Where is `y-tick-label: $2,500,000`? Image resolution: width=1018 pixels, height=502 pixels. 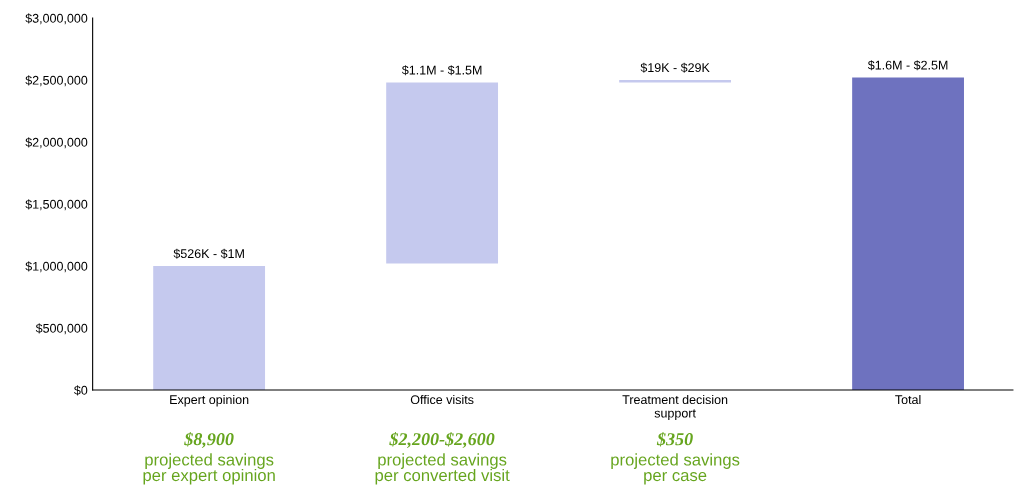 y-tick-label: $2,500,000 is located at coordinates (56, 81).